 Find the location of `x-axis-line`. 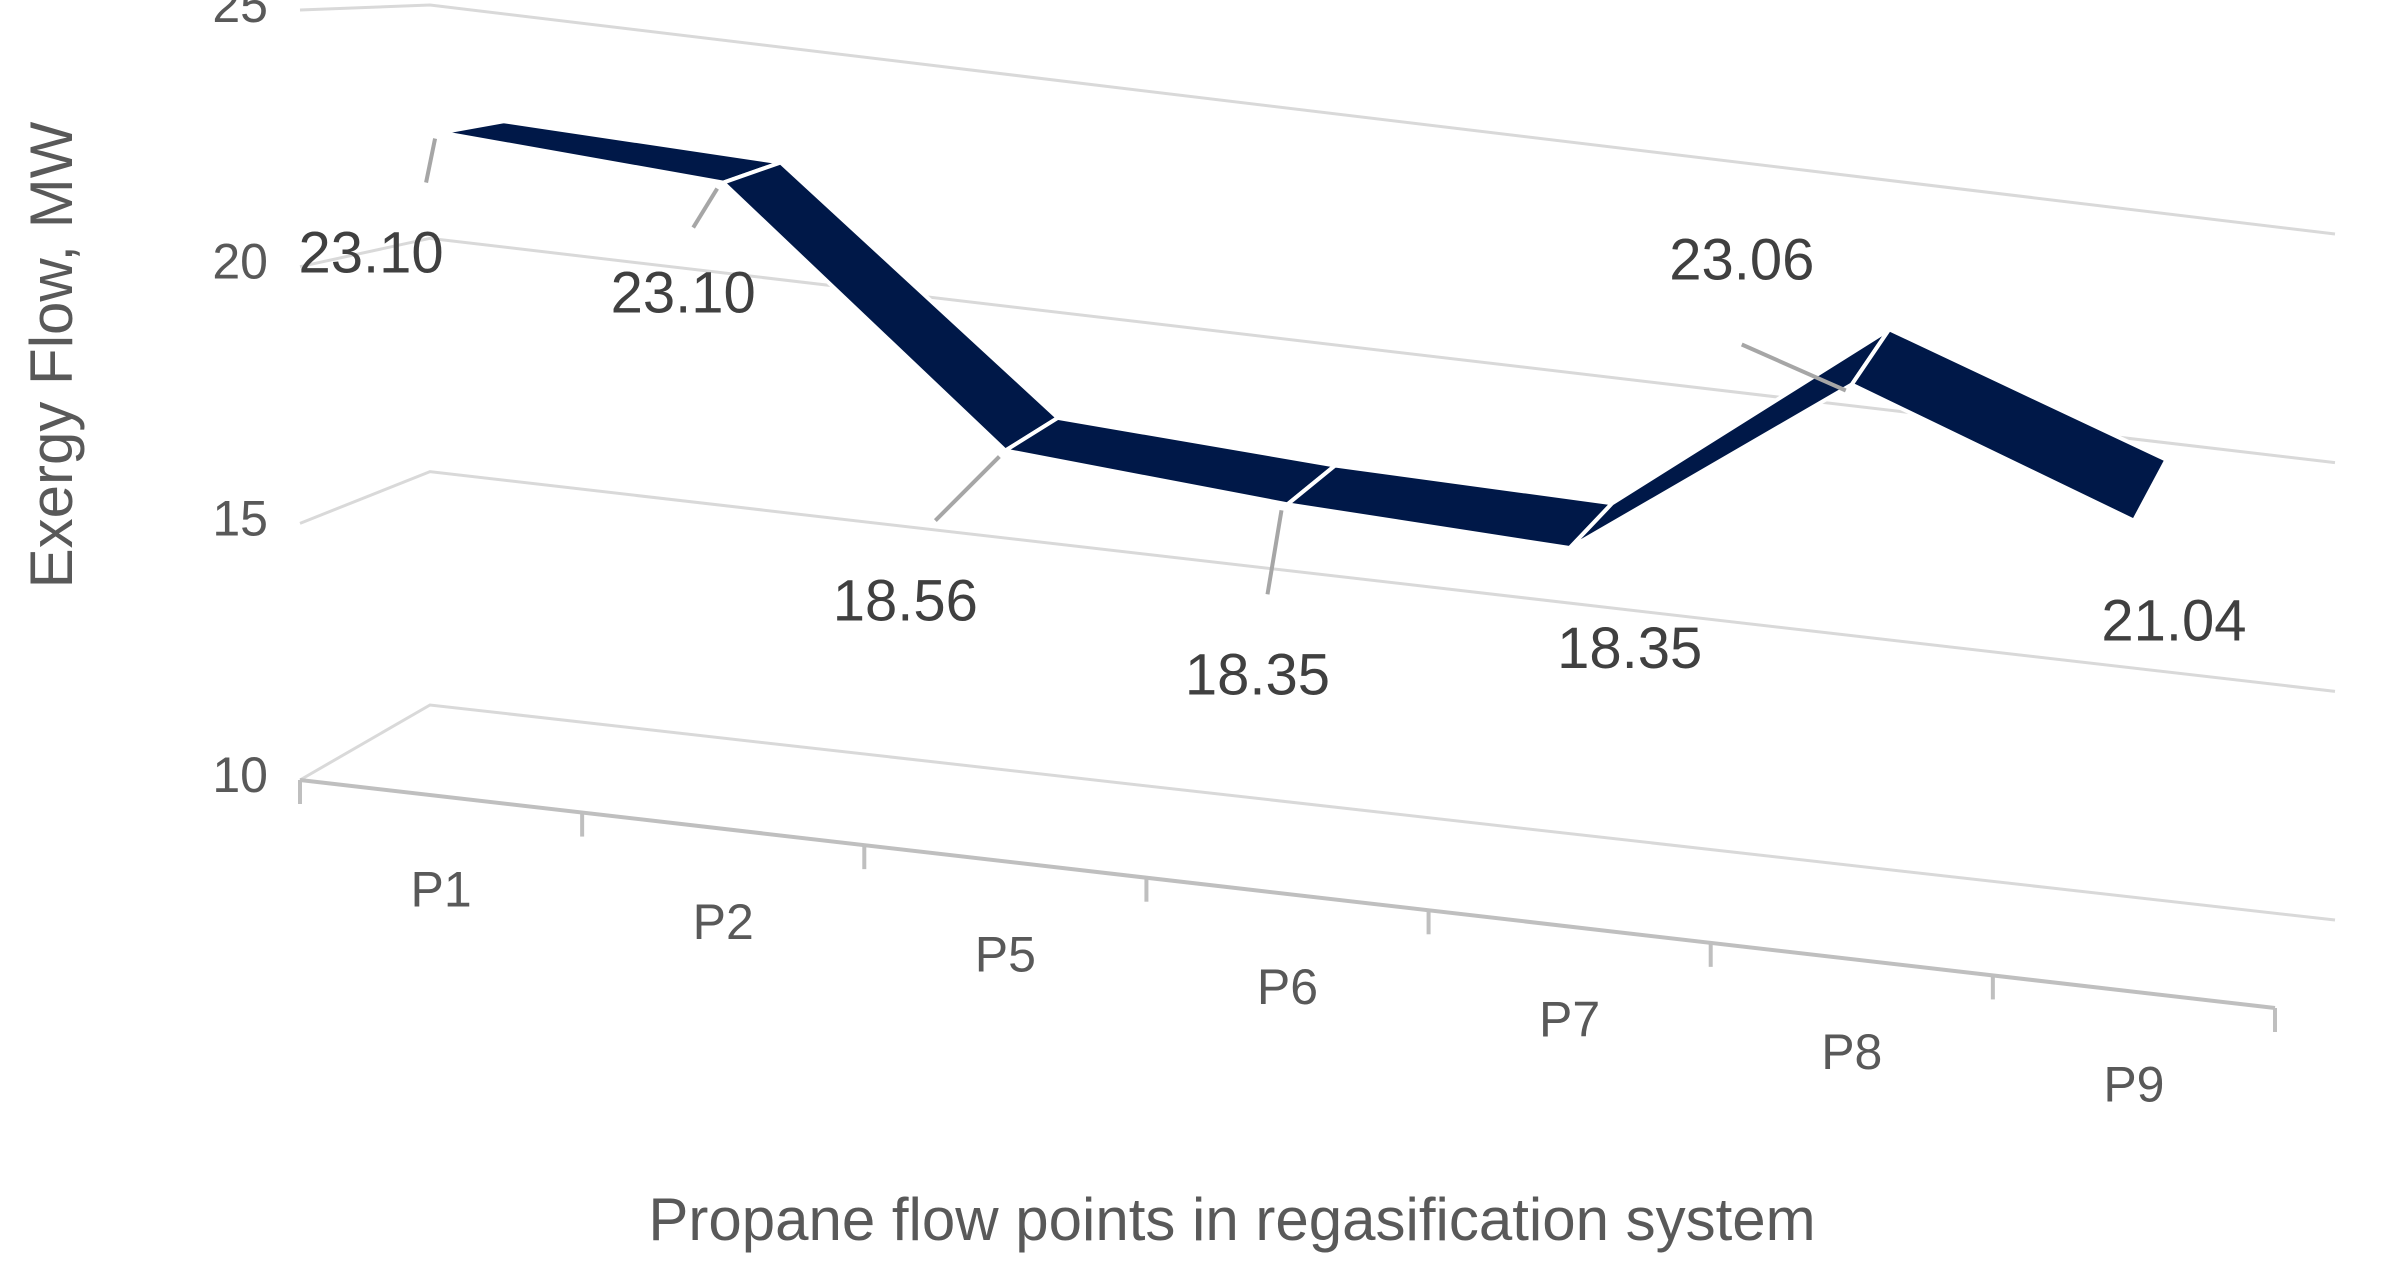

x-axis-line is located at coordinates (1287, 894).